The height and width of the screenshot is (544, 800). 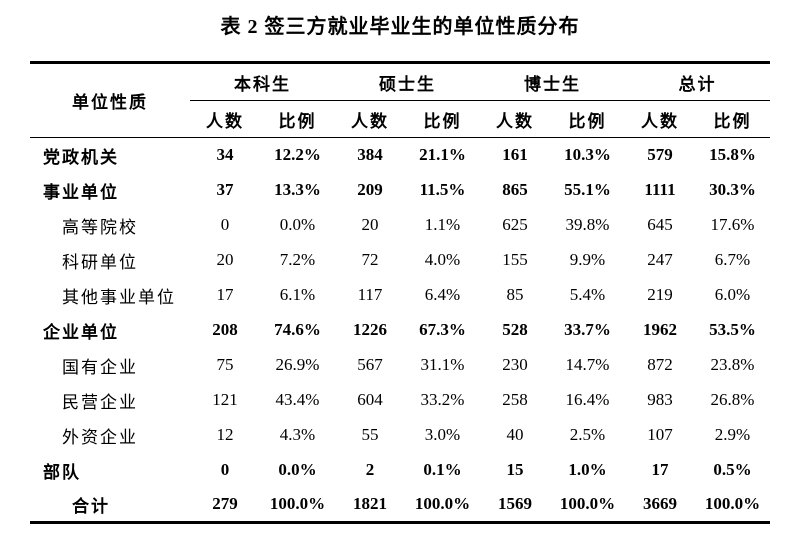 I want to click on cell: 258, so click(x=515, y=399).